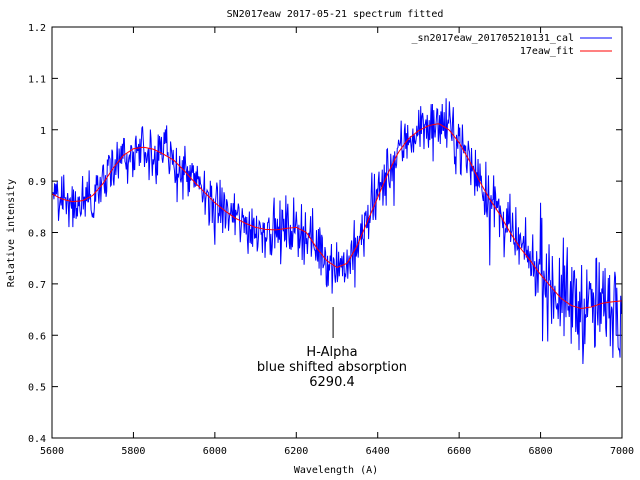 The width and height of the screenshot is (640, 480). What do you see at coordinates (511, 45) in the screenshot?
I see `legend: _sn2017eaw_201705210131_cal 17eaw_fit` at bounding box center [511, 45].